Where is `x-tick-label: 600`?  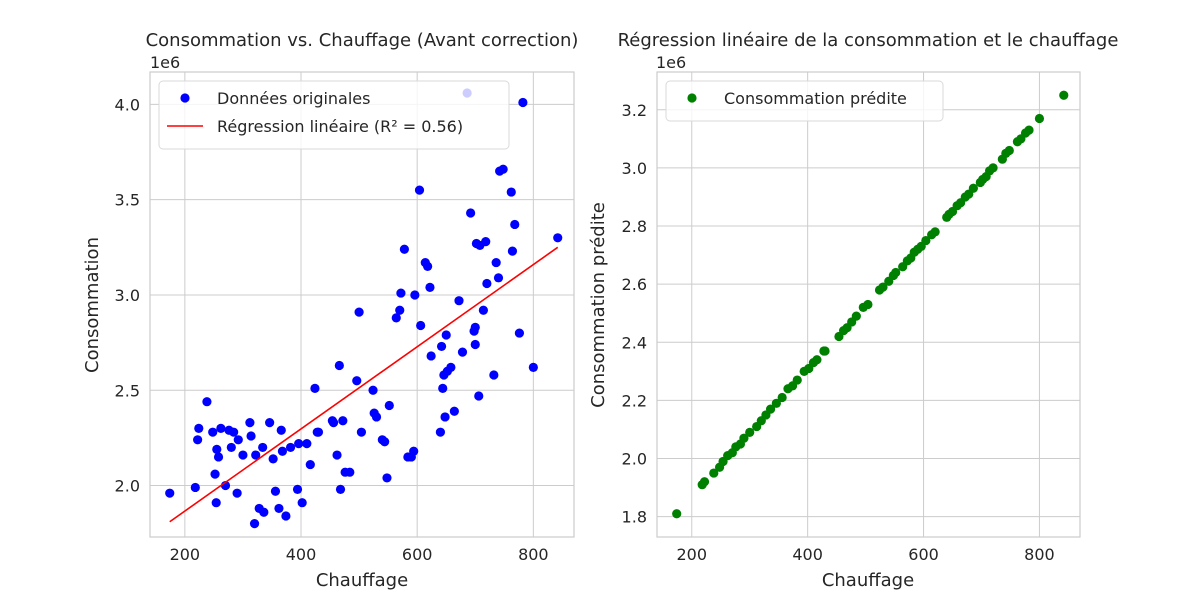
x-tick-label: 600 is located at coordinates (417, 554).